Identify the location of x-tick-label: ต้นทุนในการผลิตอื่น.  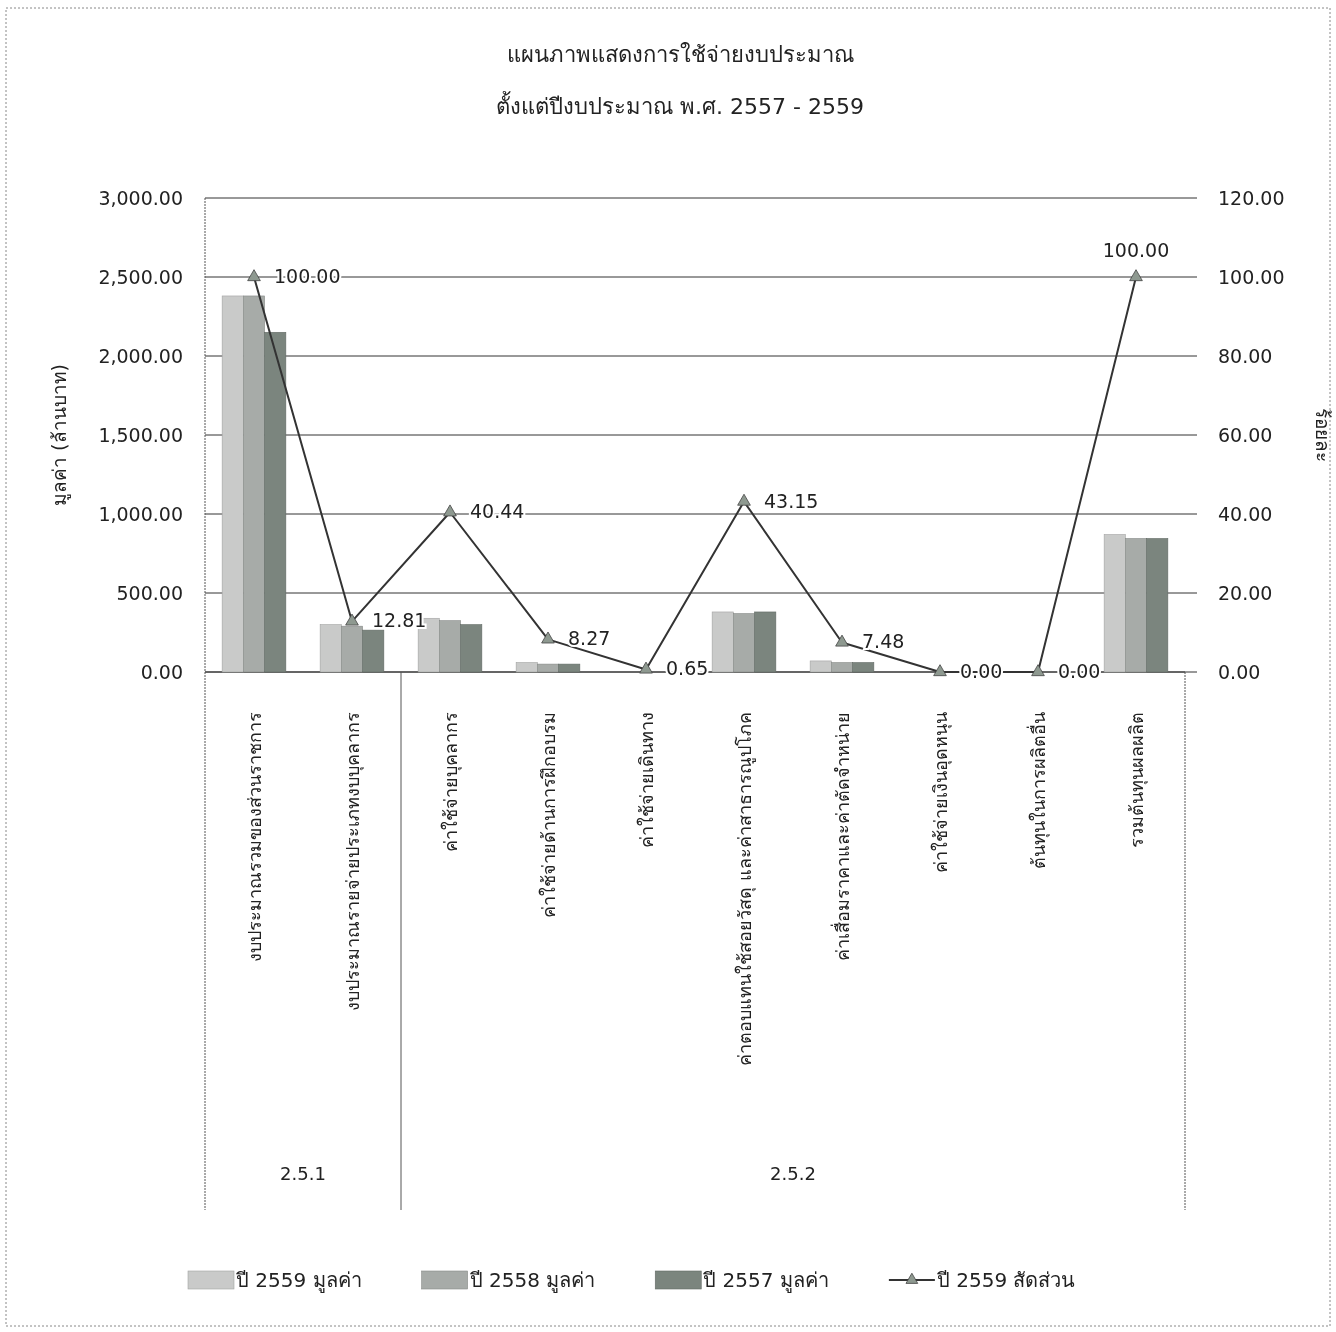
(1038, 790).